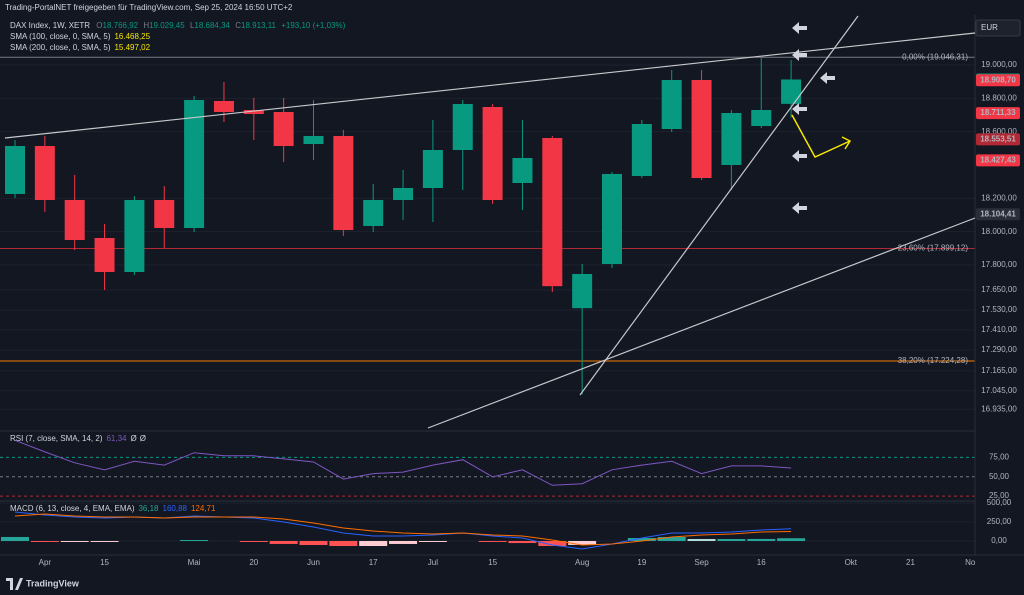 This screenshot has height=595, width=1024. What do you see at coordinates (72, 508) in the screenshot?
I see `macd-title: MACD (6, 13, close, 4, EMA, EMA)` at bounding box center [72, 508].